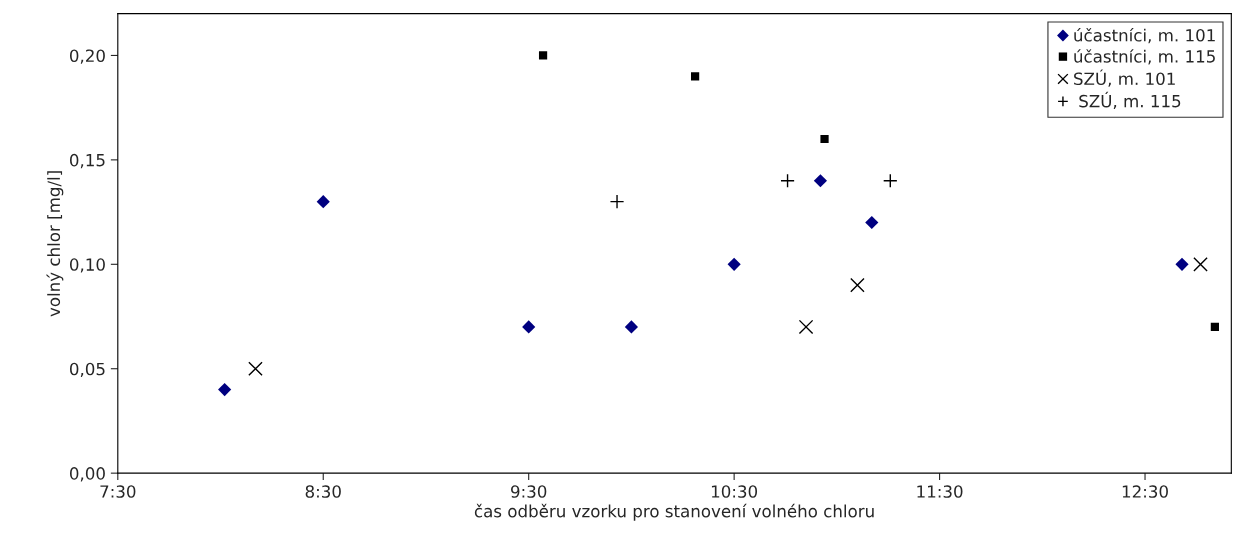 The height and width of the screenshot is (547, 1240). I want to click on y-tick-label: 0,20, so click(87, 56).